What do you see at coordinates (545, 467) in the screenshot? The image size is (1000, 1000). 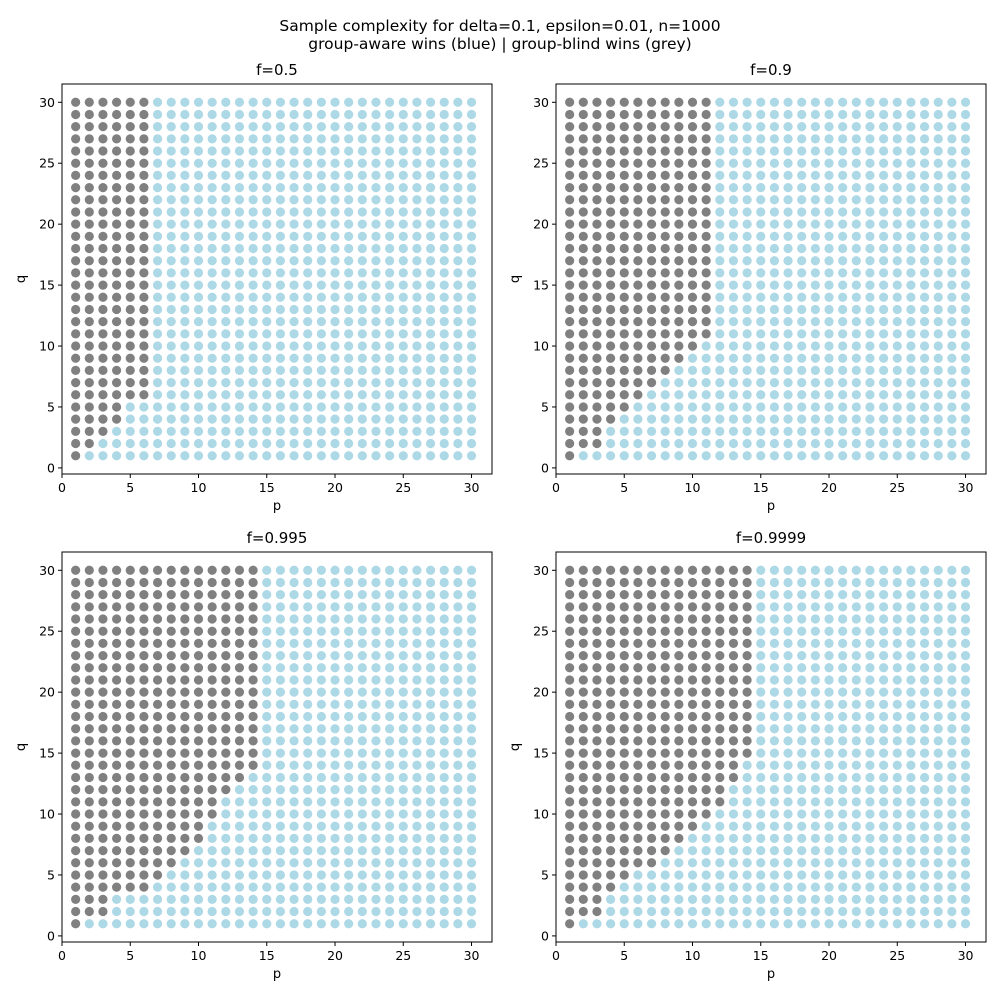 I see `y-tick-label: 0` at bounding box center [545, 467].